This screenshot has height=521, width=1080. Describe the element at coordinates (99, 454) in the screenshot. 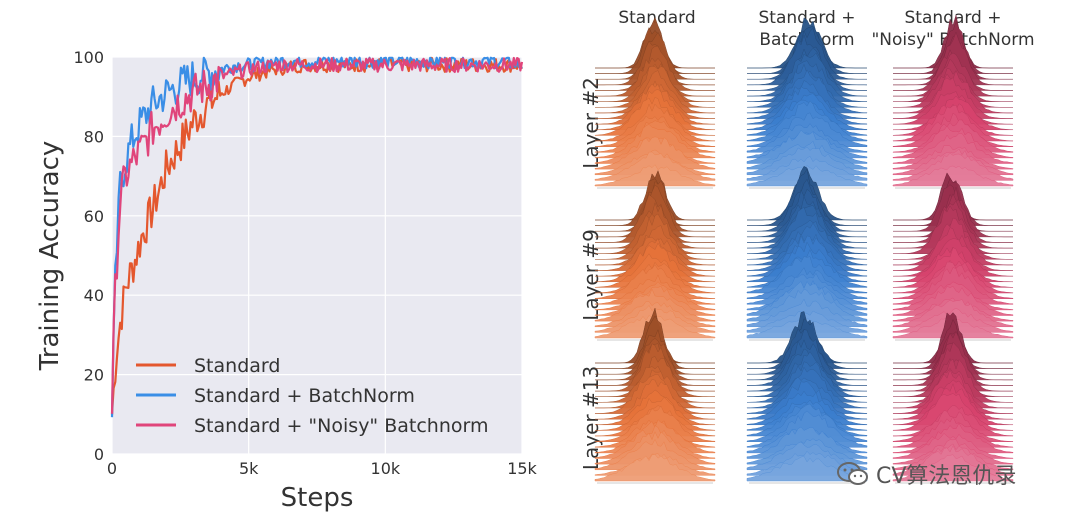

I see `y-tick-label: 0` at that location.